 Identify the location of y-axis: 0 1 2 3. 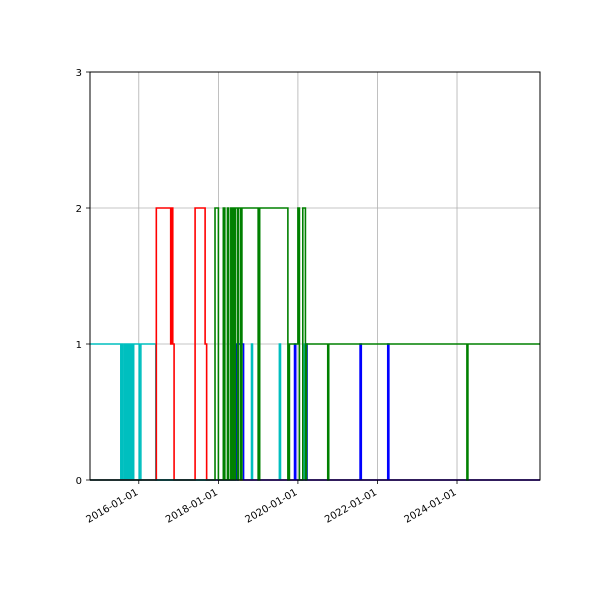
(83, 277).